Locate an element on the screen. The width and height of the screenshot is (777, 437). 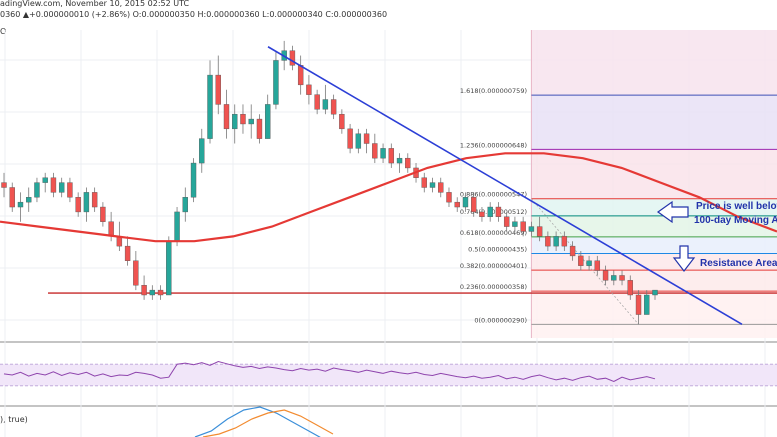
rsi-line is located at coordinates (329, 371).